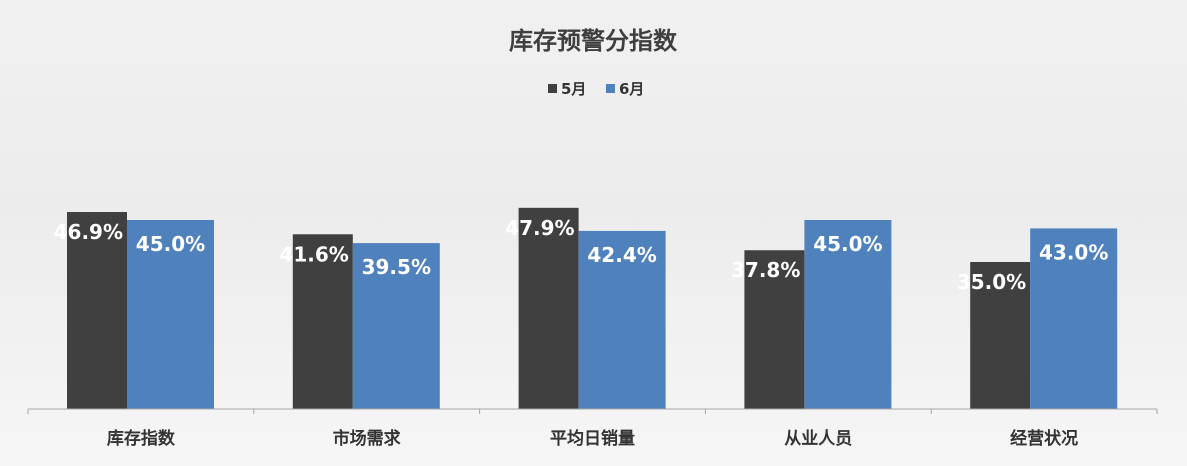 This screenshot has width=1187, height=466. What do you see at coordinates (396, 267) in the screenshot?
I see `value-label-june: 39.5%` at bounding box center [396, 267].